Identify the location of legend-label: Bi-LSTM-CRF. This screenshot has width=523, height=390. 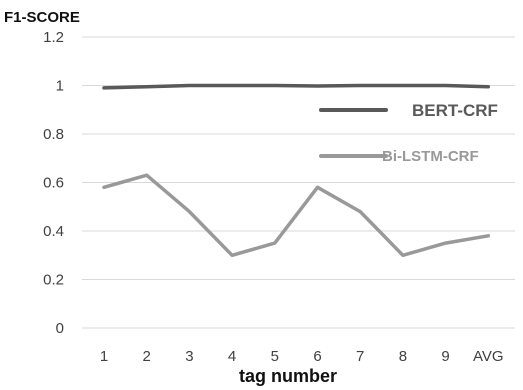
(430, 156).